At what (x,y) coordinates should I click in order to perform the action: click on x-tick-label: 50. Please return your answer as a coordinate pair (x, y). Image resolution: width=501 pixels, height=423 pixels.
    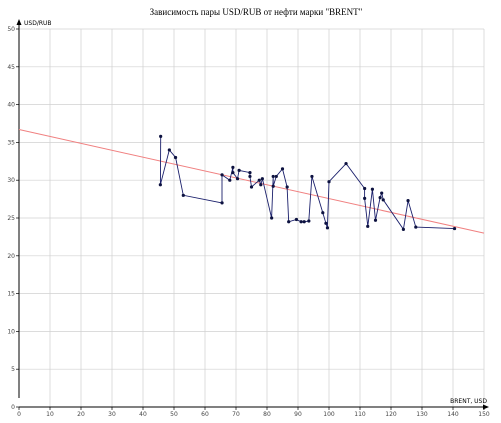
    Looking at the image, I should click on (174, 414).